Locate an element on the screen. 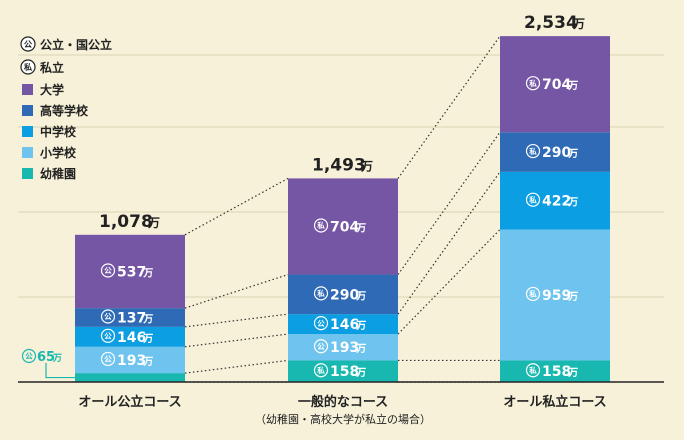  legend-item: 幼稚園 is located at coordinates (49, 173).